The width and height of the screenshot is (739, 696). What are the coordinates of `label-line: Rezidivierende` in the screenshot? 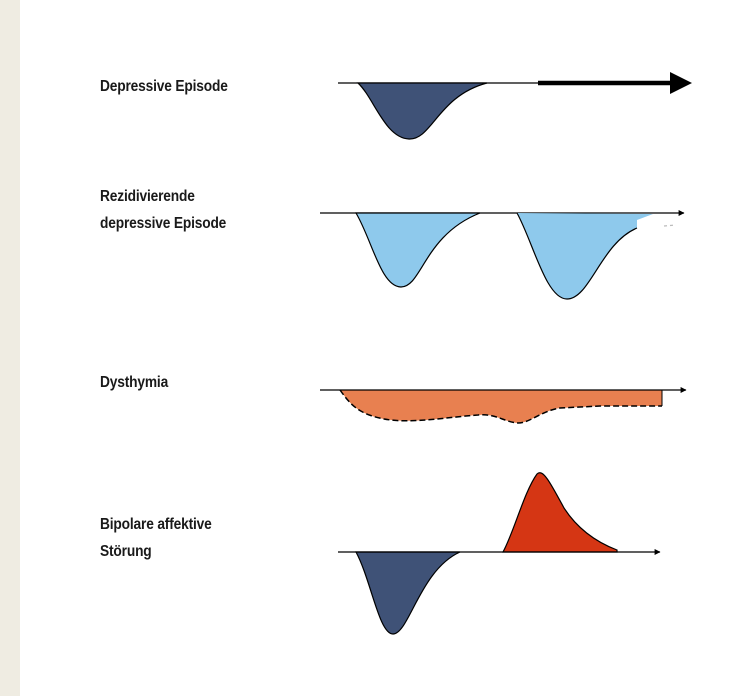 It's located at (147, 196).